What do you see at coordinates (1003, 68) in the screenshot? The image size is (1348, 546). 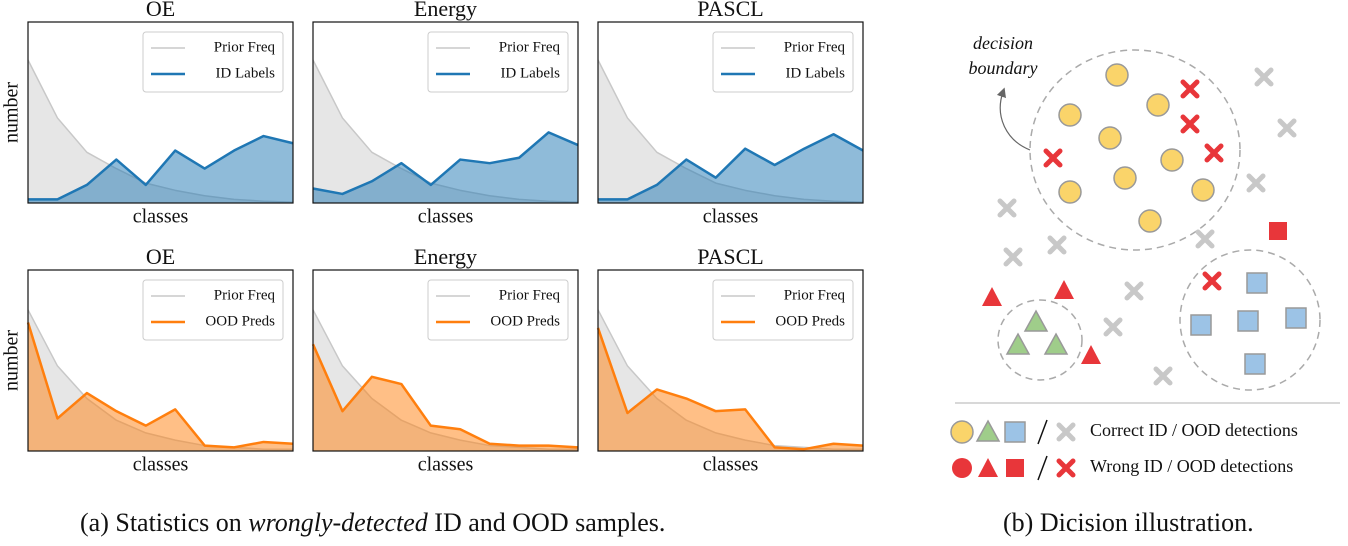 I see `boundary-label: boundary` at bounding box center [1003, 68].